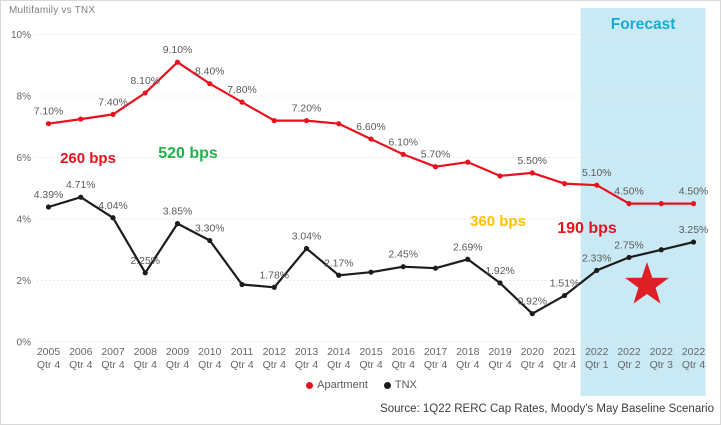 The height and width of the screenshot is (425, 721). I want to click on apartment-data-label: 6.60%, so click(370, 127).